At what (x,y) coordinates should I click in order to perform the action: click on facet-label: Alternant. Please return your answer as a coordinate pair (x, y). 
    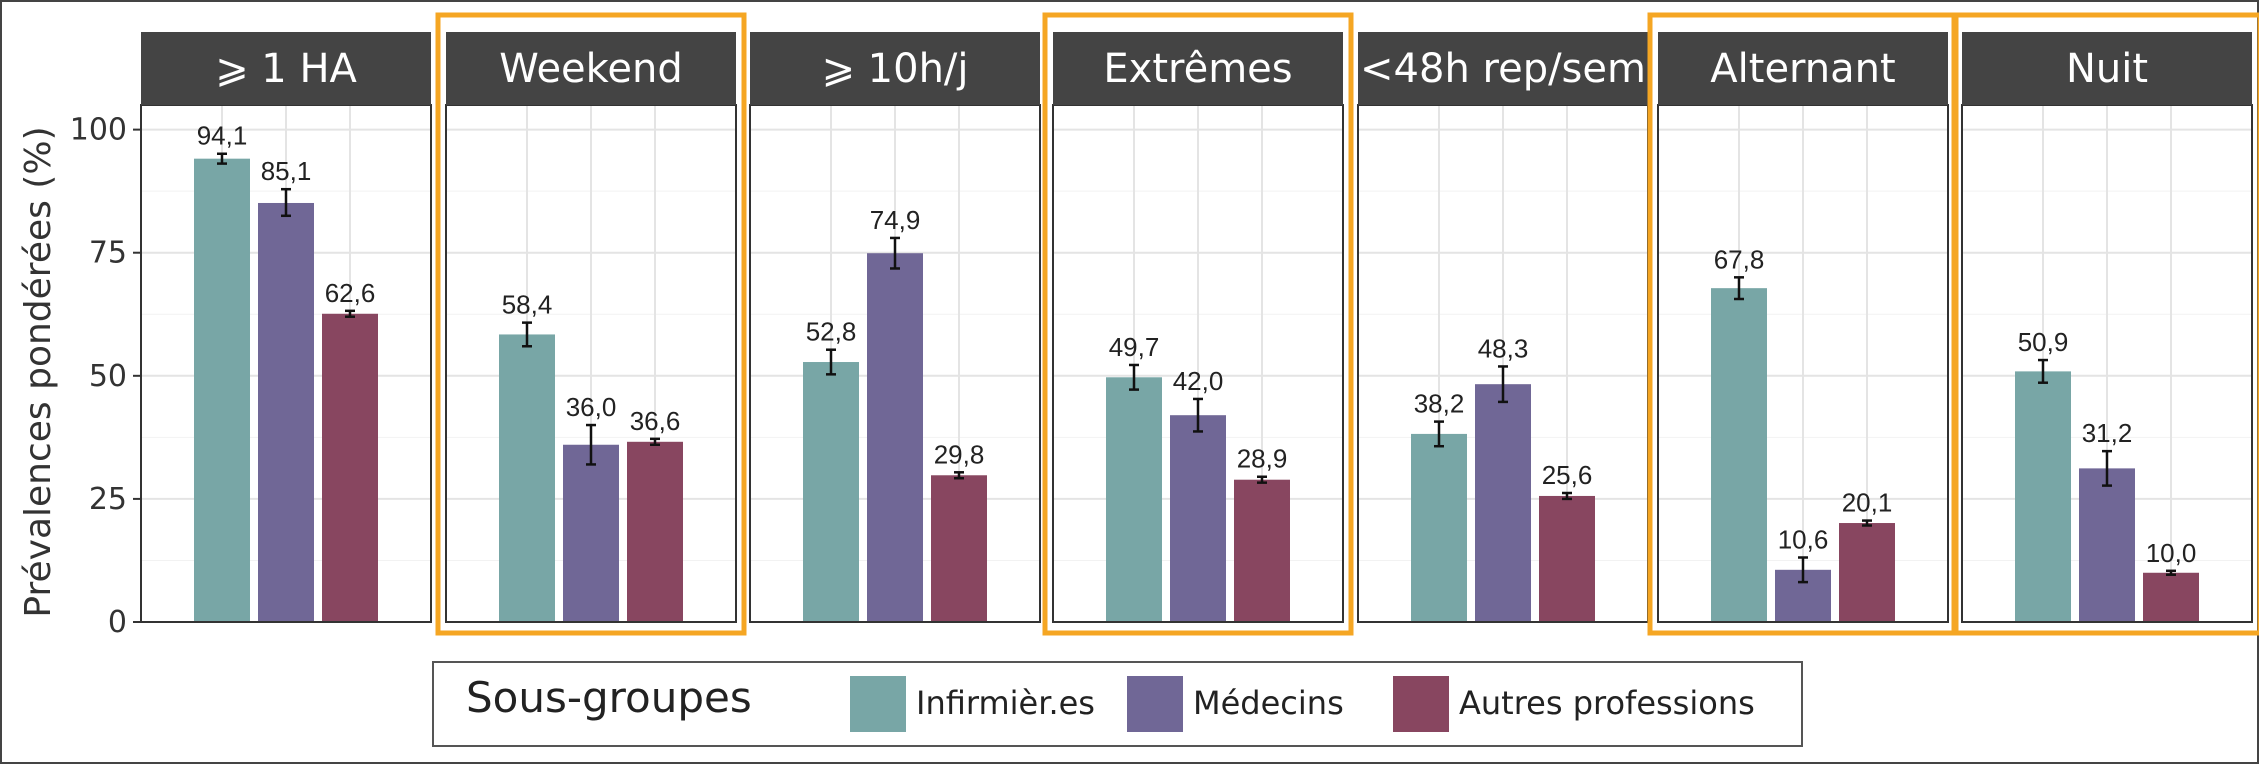
    Looking at the image, I should click on (1802, 69).